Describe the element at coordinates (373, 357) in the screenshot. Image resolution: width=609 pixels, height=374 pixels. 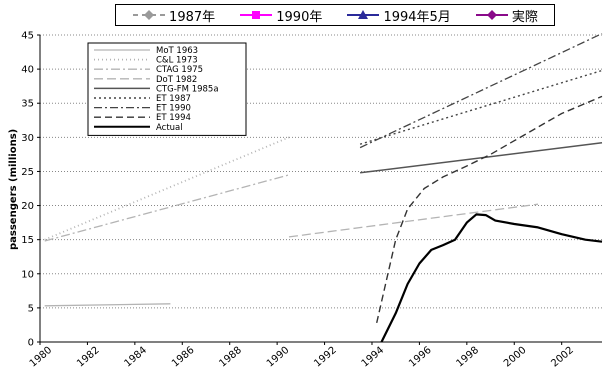
I see `x-tick-label: 1994` at that location.